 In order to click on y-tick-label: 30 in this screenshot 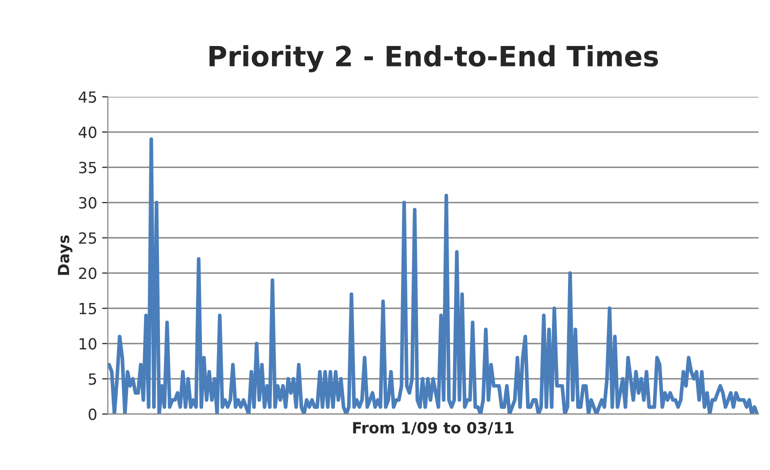, I will do `click(87, 203)`.